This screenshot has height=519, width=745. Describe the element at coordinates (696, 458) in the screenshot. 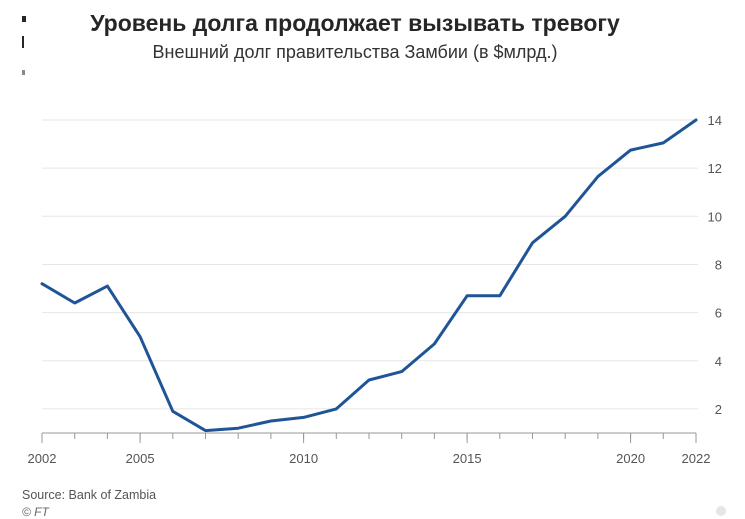

I see `x-tick-label: 2022` at that location.